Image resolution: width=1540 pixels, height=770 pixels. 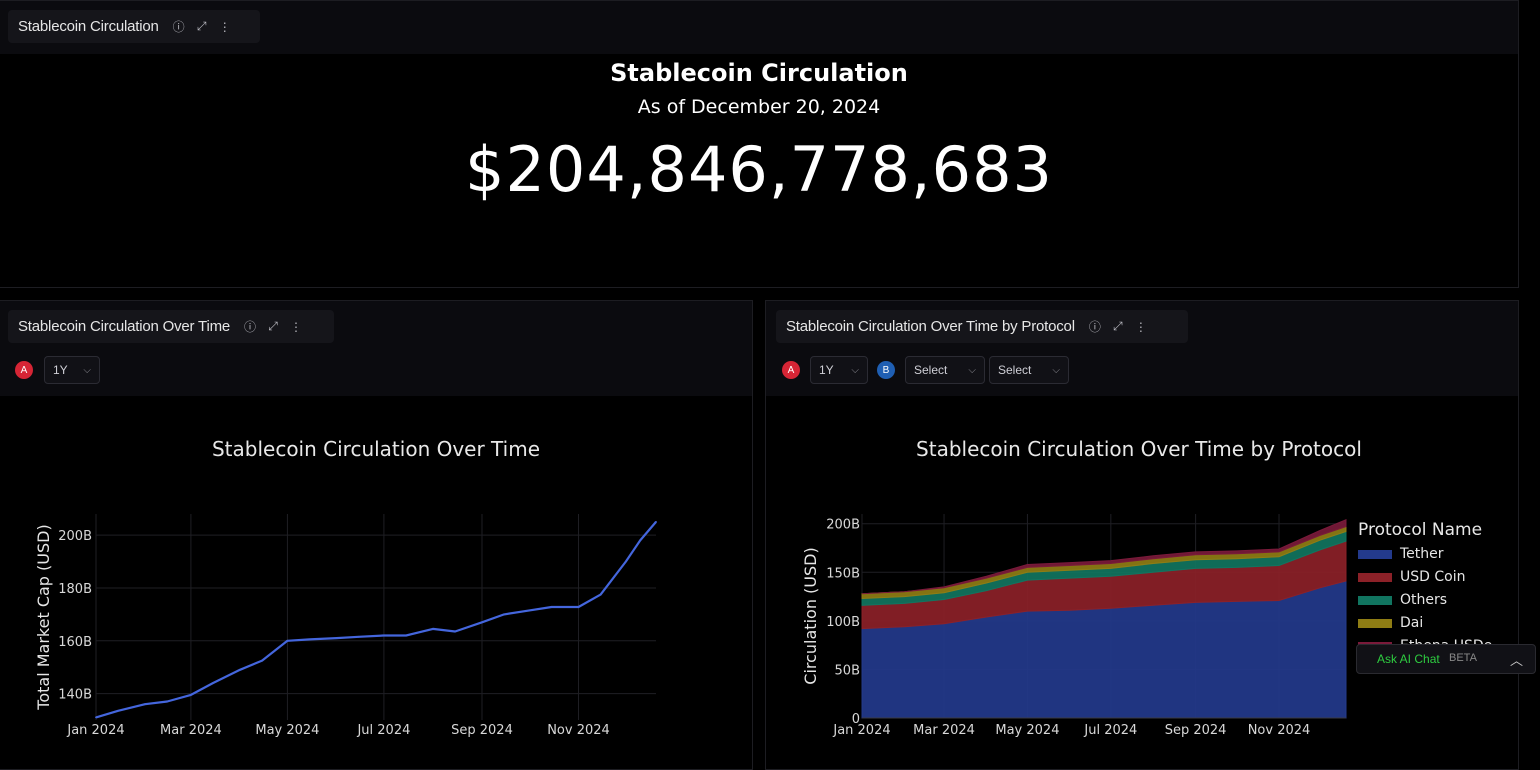 What do you see at coordinates (1412, 623) in the screenshot?
I see `legend-label: Dai` at bounding box center [1412, 623].